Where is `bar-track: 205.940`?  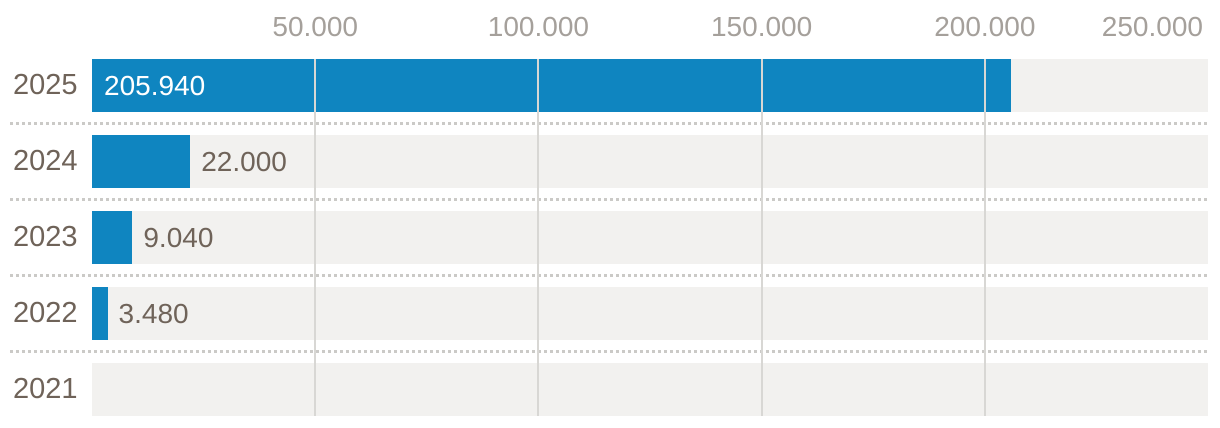 bar-track: 205.940 is located at coordinates (650, 85).